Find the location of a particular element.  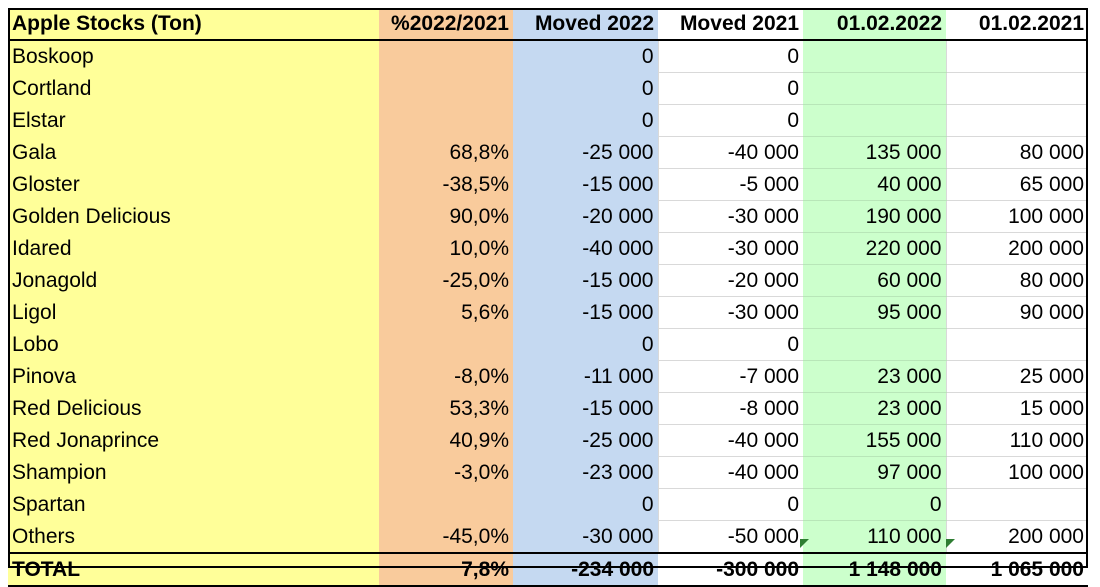

cell-variety: Gala is located at coordinates (193, 152).